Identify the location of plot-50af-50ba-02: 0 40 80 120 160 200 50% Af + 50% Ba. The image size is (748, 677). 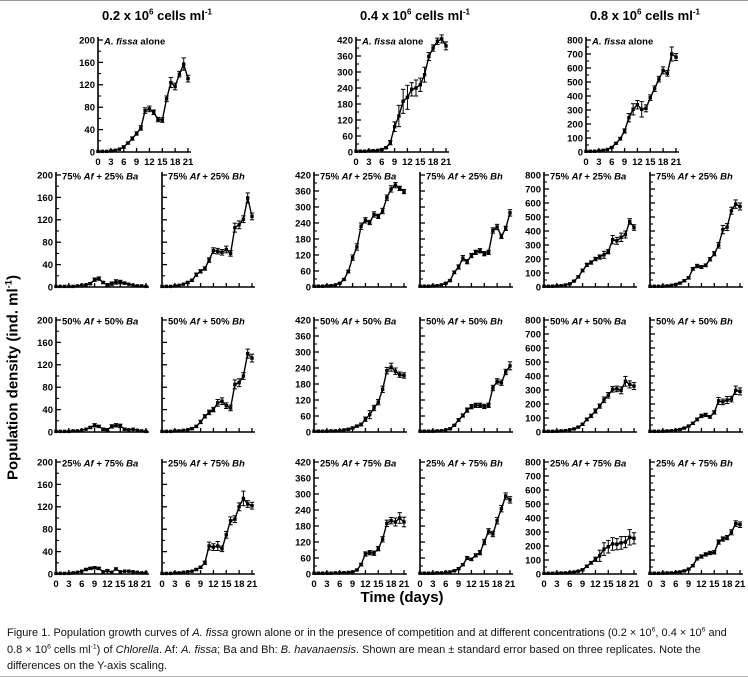
(93, 376).